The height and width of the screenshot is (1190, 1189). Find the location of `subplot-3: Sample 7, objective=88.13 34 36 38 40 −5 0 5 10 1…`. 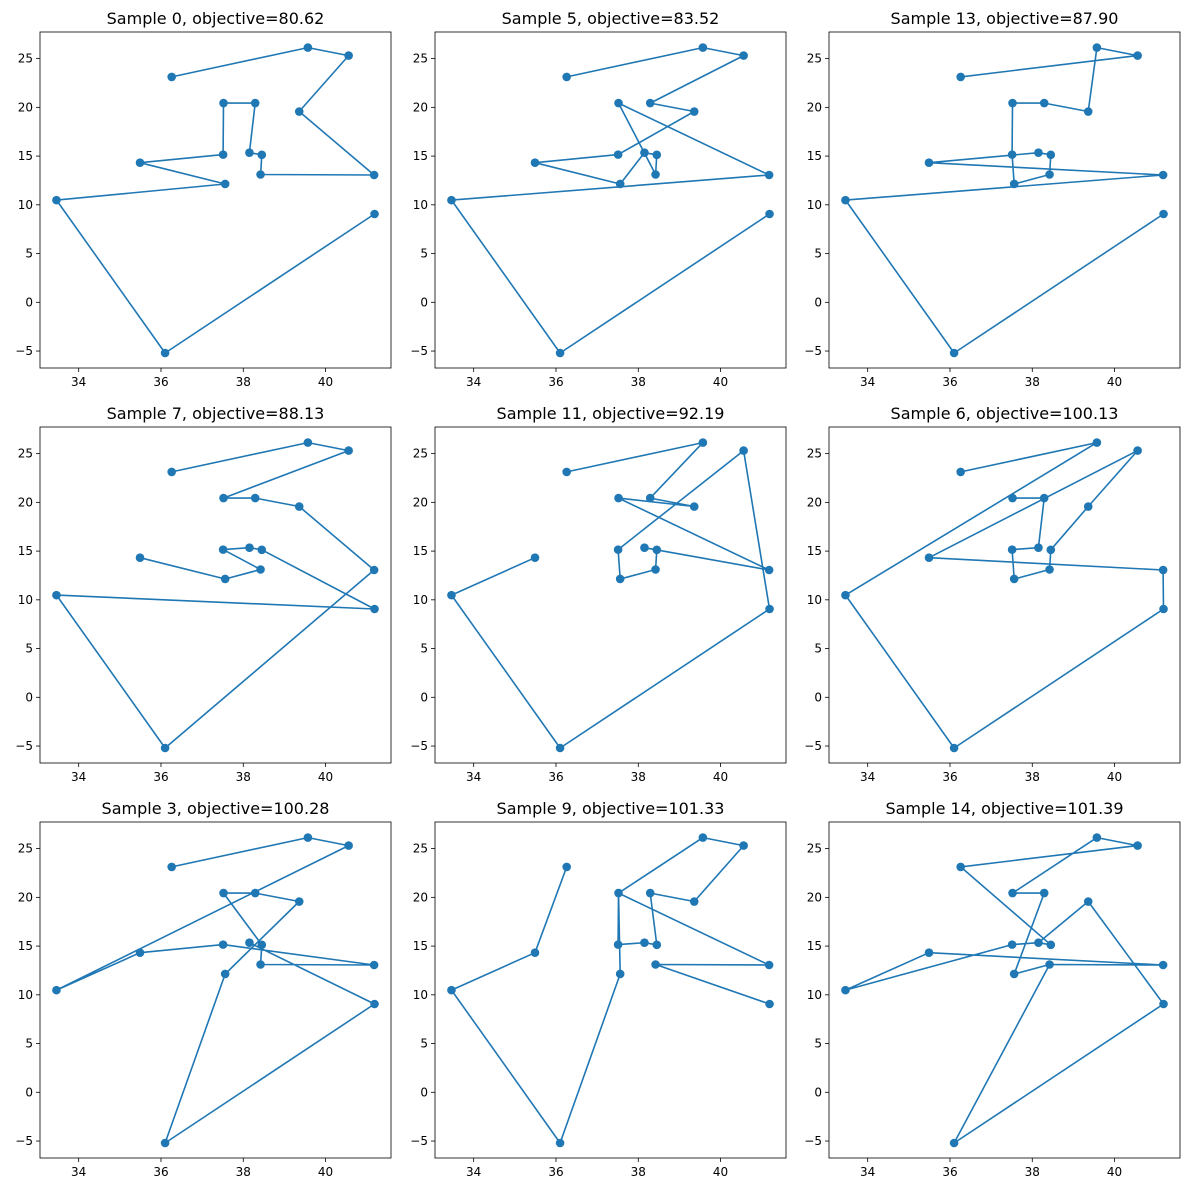

subplot-3: Sample 7, objective=88.13 34 36 38 40 −5 0 5 10 1… is located at coordinates (203, 594).